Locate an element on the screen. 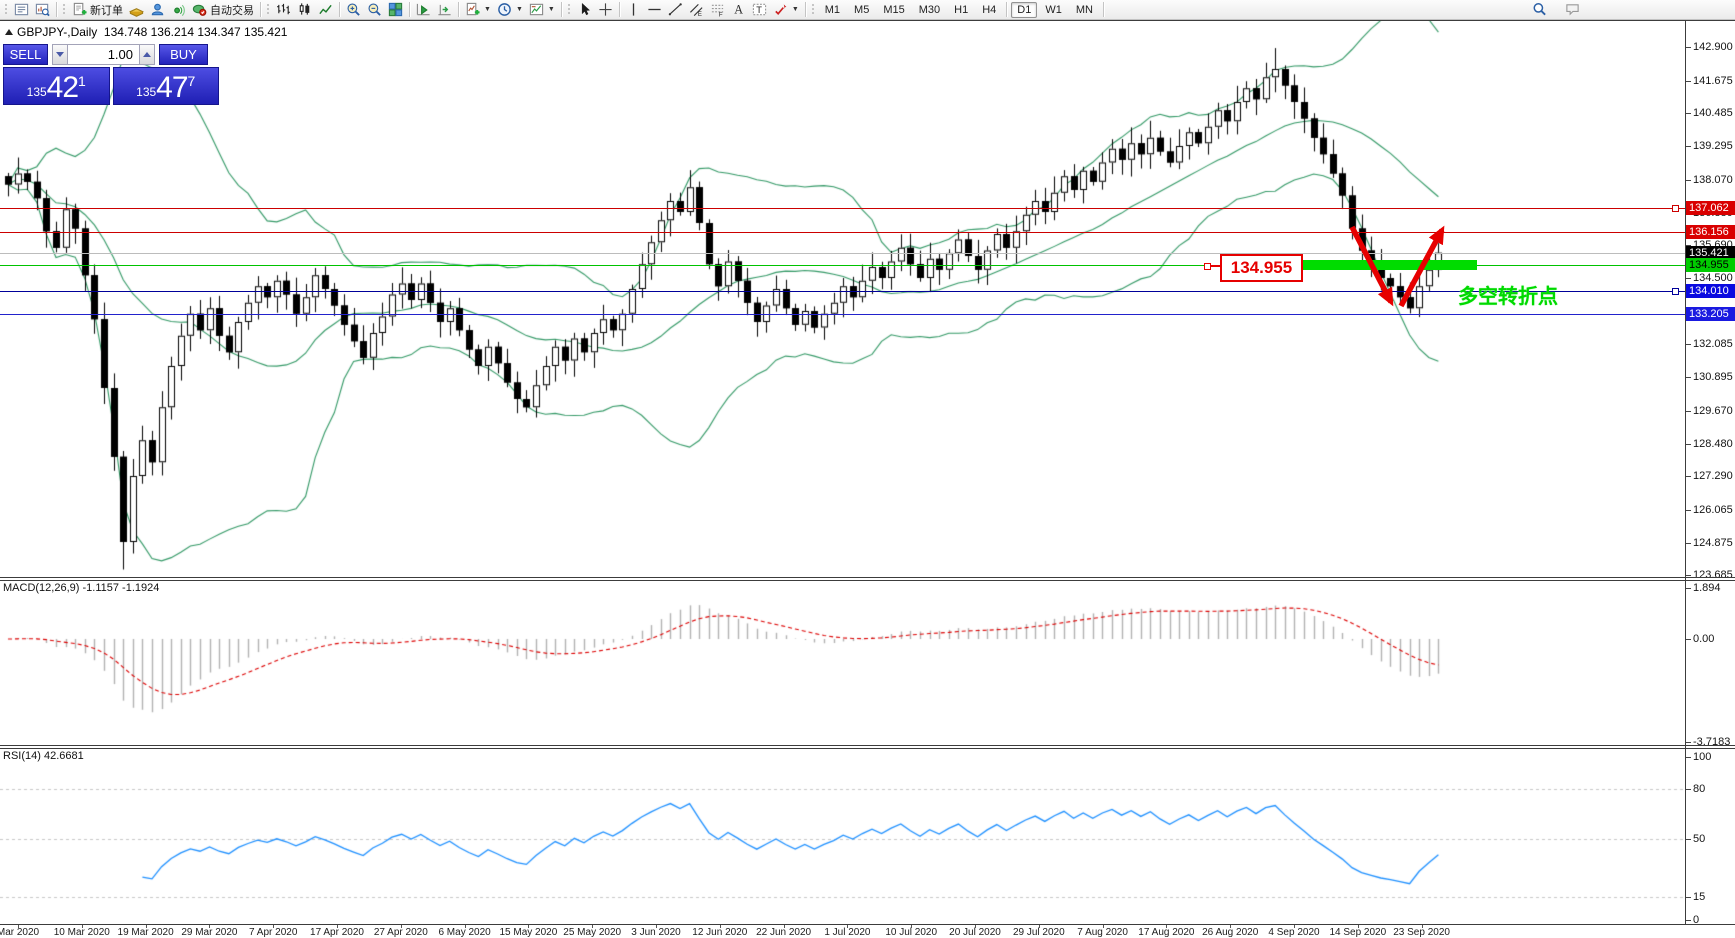 This screenshot has height=938, width=1735. support-zone-bar is located at coordinates (1390, 265).